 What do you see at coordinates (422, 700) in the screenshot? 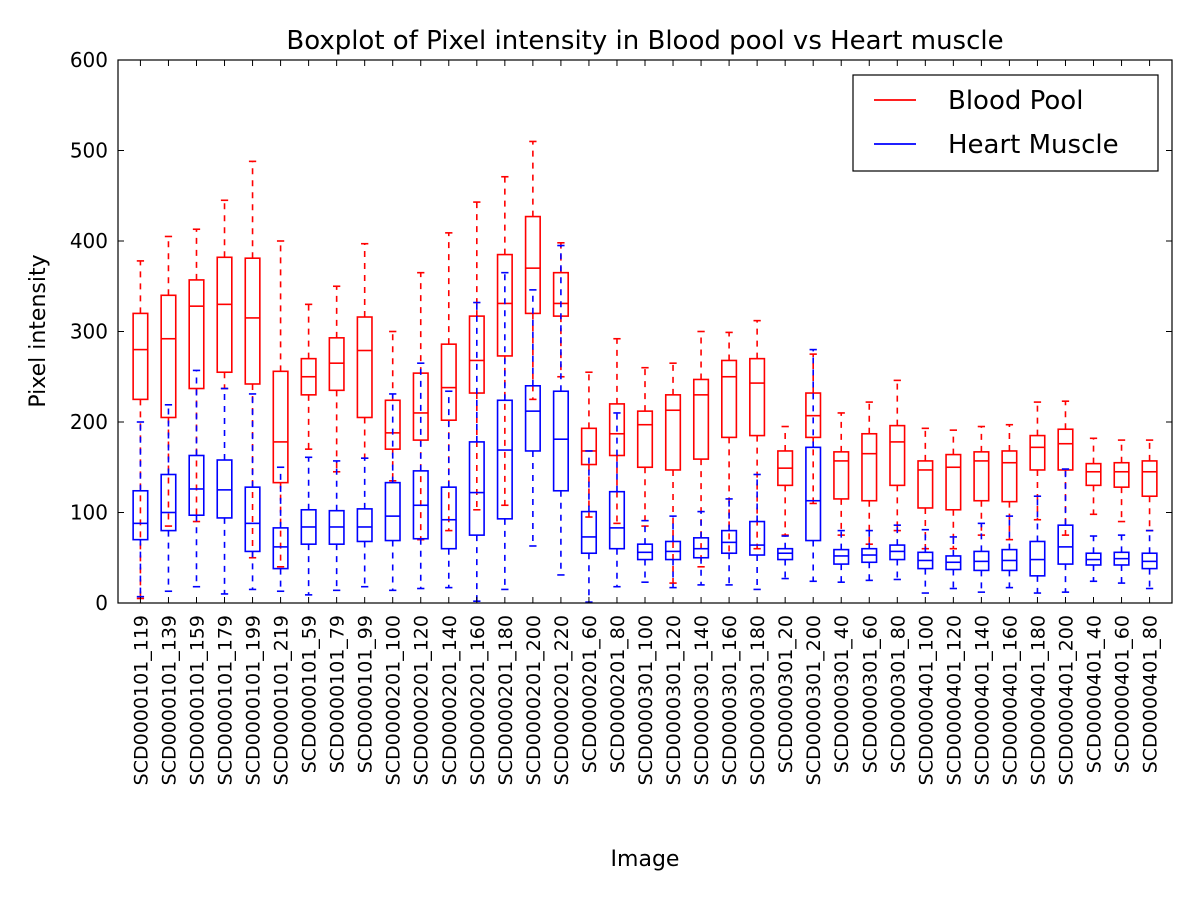
I see `x-tick-label: SCD0000201_120` at bounding box center [422, 700].